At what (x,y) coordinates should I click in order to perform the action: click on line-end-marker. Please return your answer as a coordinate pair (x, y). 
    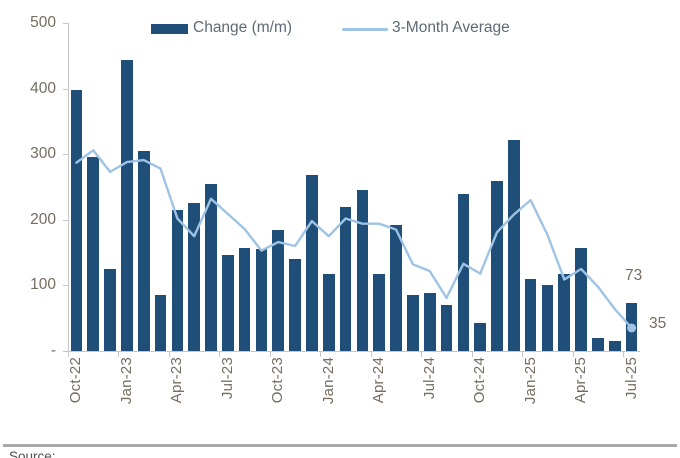
    Looking at the image, I should click on (632, 328).